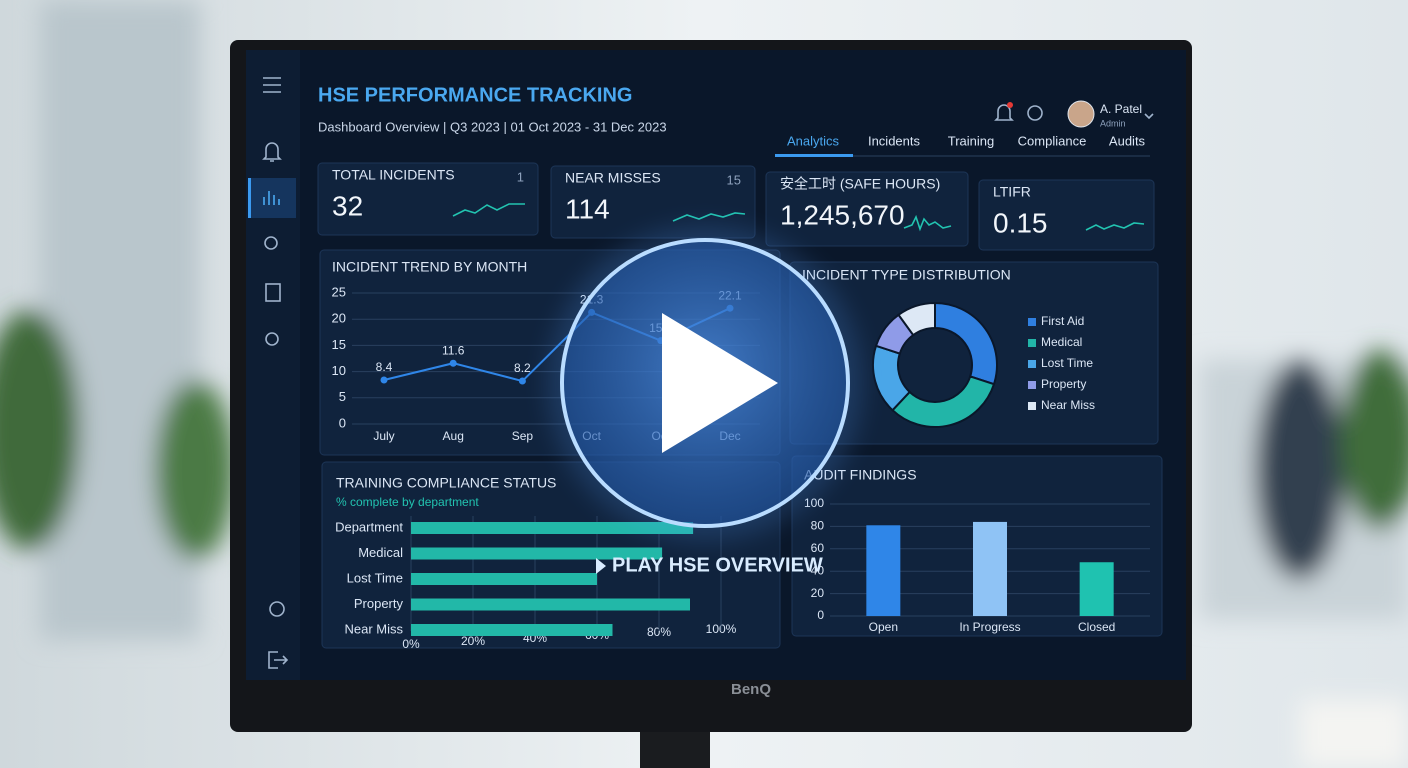 The image size is (1408, 768). Describe the element at coordinates (818, 570) in the screenshot. I see `y-tick-label: 40` at that location.